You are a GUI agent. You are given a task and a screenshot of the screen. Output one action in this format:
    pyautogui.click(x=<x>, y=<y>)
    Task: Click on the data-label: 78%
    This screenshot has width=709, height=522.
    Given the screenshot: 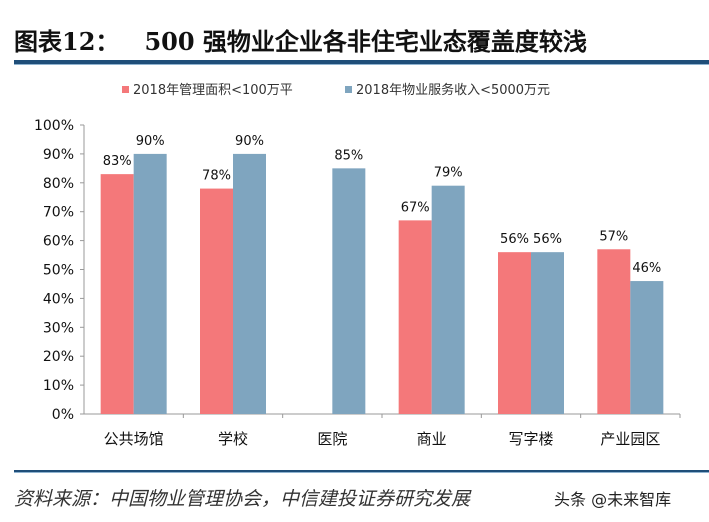 What is the action you would take?
    pyautogui.click(x=216, y=176)
    